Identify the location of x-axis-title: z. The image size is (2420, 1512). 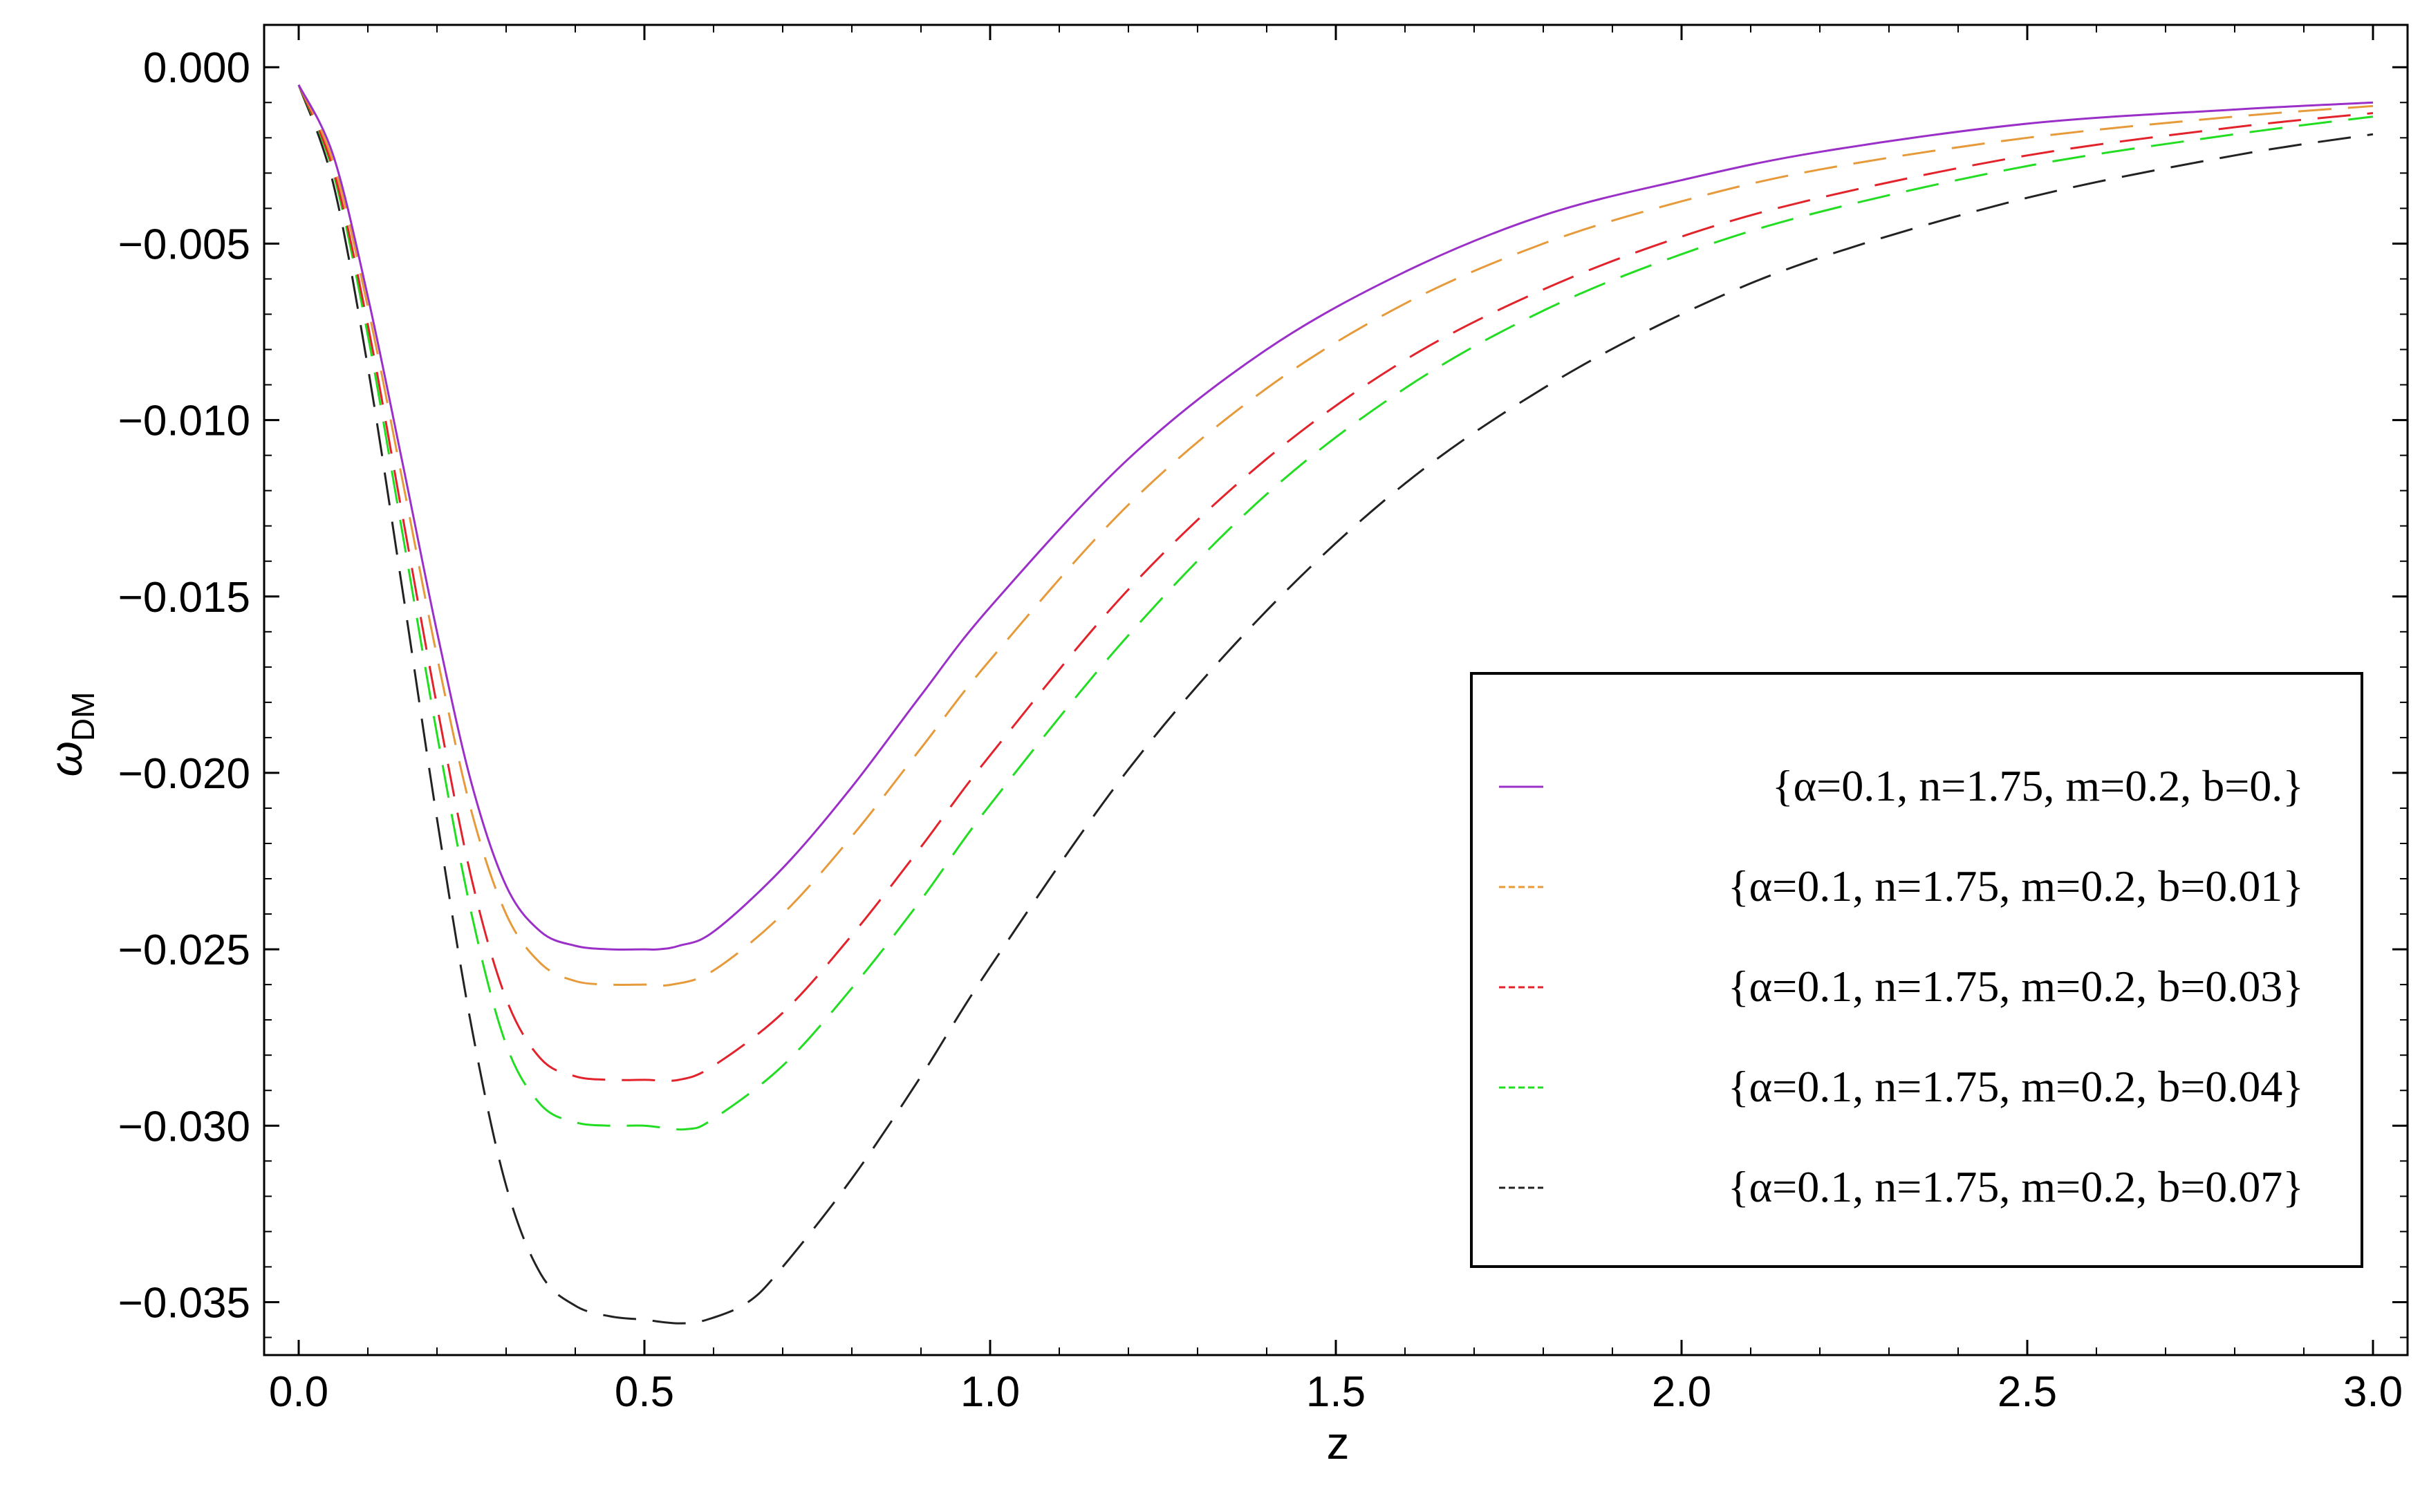
(1338, 1442).